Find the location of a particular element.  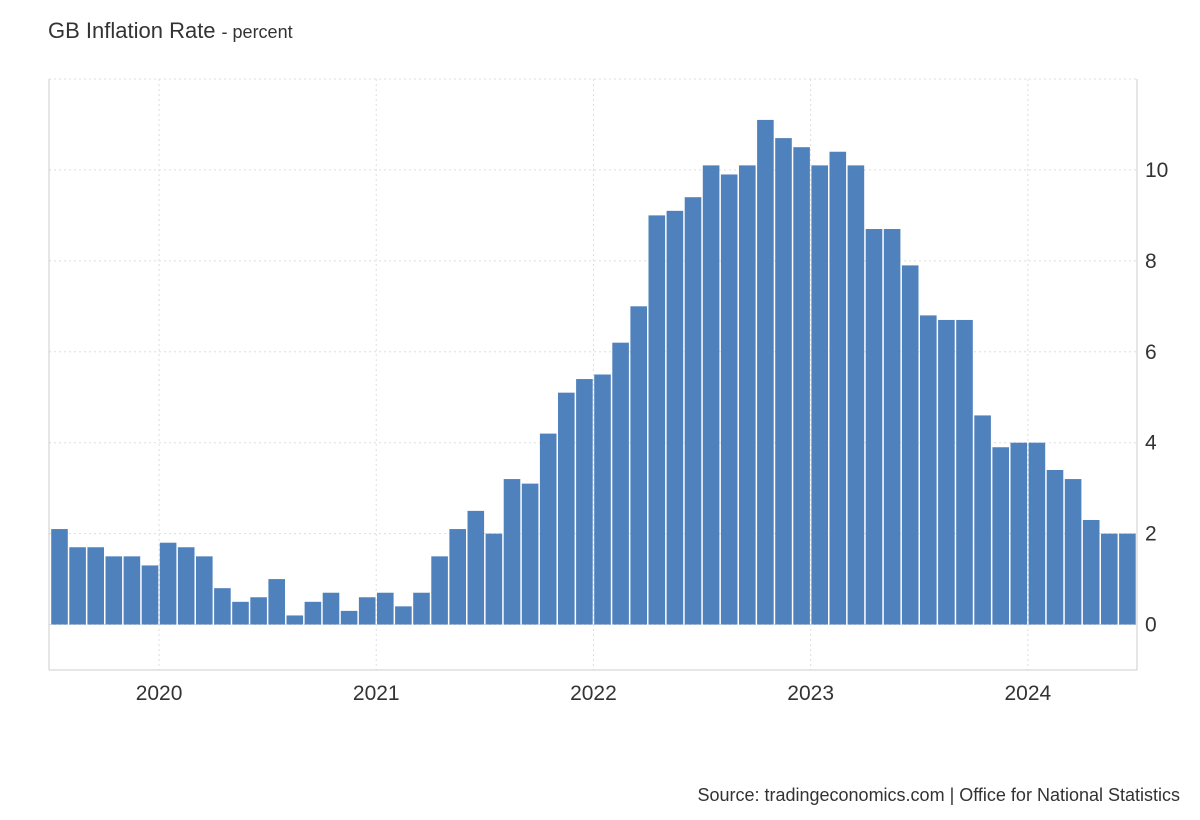

y-tick-label: 6 is located at coordinates (1151, 352).